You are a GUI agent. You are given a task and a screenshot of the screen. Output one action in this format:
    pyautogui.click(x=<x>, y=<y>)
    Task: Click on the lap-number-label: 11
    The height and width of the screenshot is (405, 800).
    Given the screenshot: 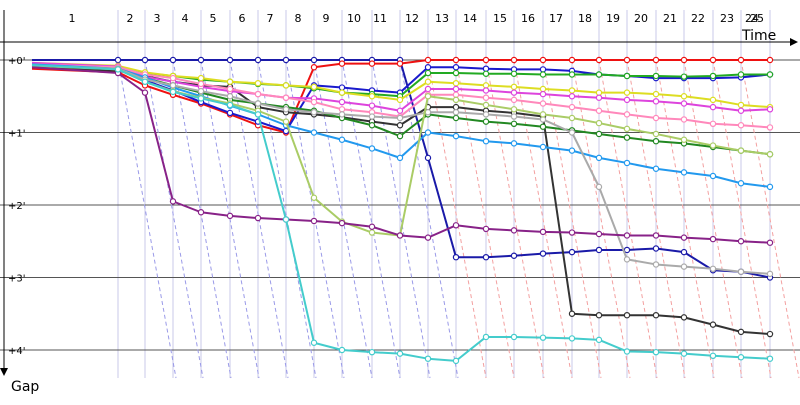 What is the action you would take?
    pyautogui.click(x=380, y=18)
    